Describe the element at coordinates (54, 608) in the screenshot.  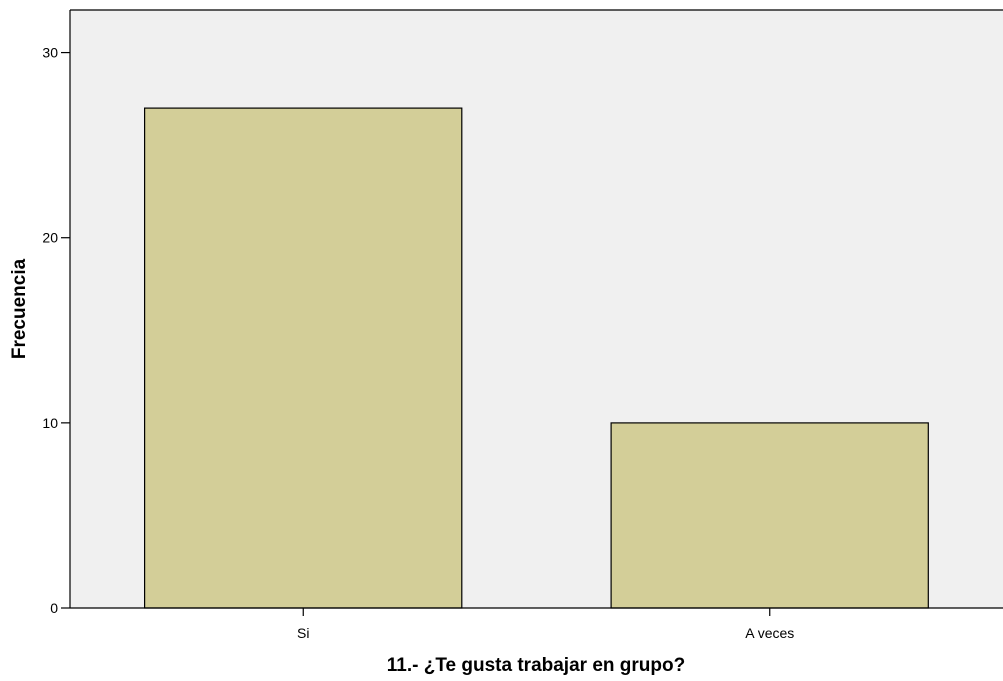
I see `y-tick-label: 0` at that location.